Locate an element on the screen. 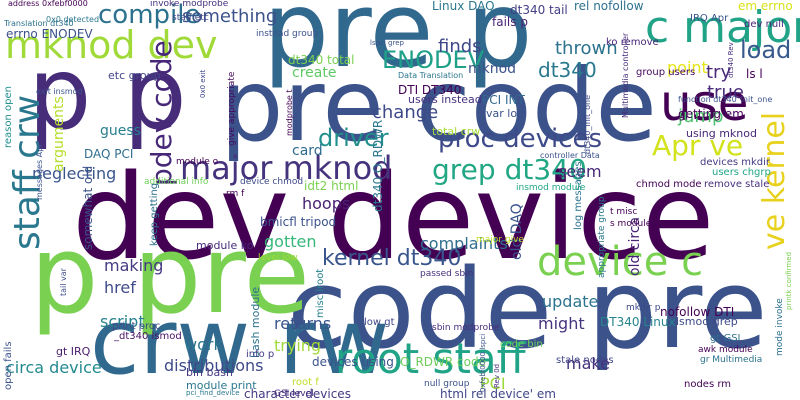 This screenshot has height=400, width=800. cloud-word: might is located at coordinates (561, 323).